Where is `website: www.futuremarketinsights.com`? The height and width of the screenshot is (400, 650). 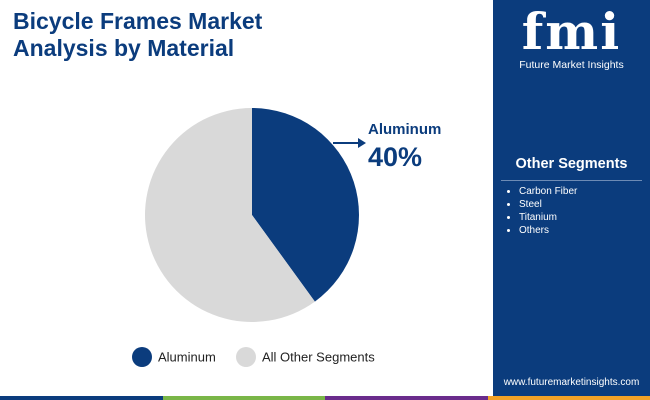 website: www.futuremarketinsights.com is located at coordinates (571, 382).